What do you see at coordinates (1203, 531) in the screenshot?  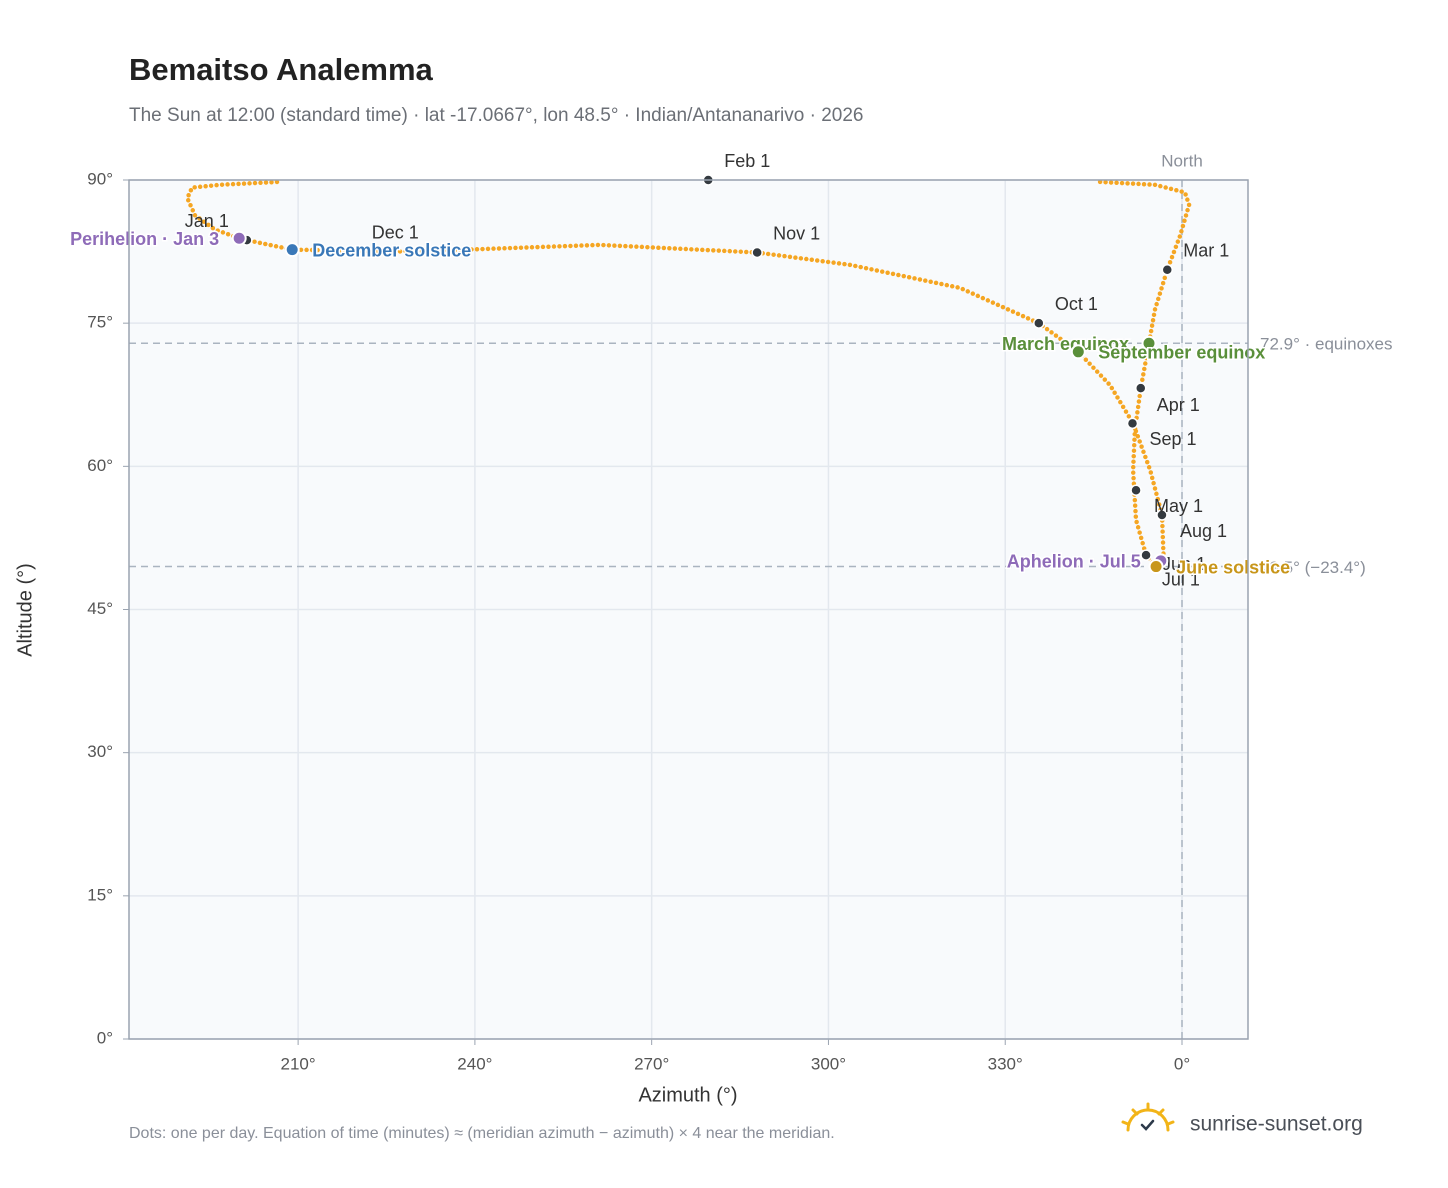 I see `month-label: Aug 1` at bounding box center [1203, 531].